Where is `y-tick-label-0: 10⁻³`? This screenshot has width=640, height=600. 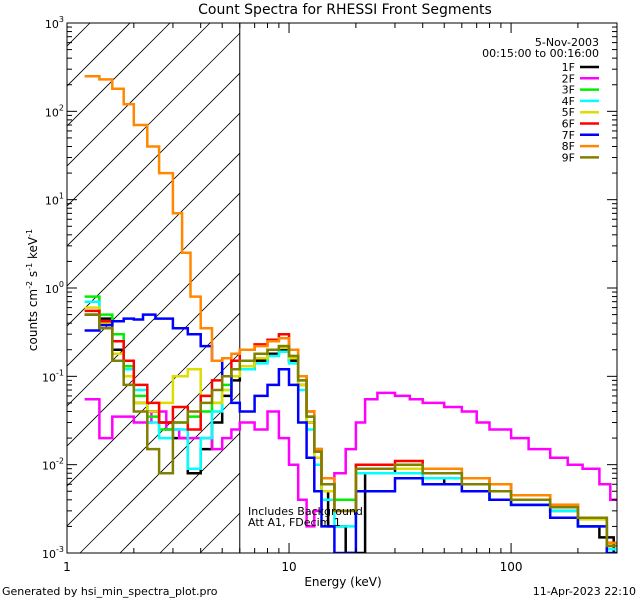 y-tick-label-0: 10⁻³ is located at coordinates (53, 553).